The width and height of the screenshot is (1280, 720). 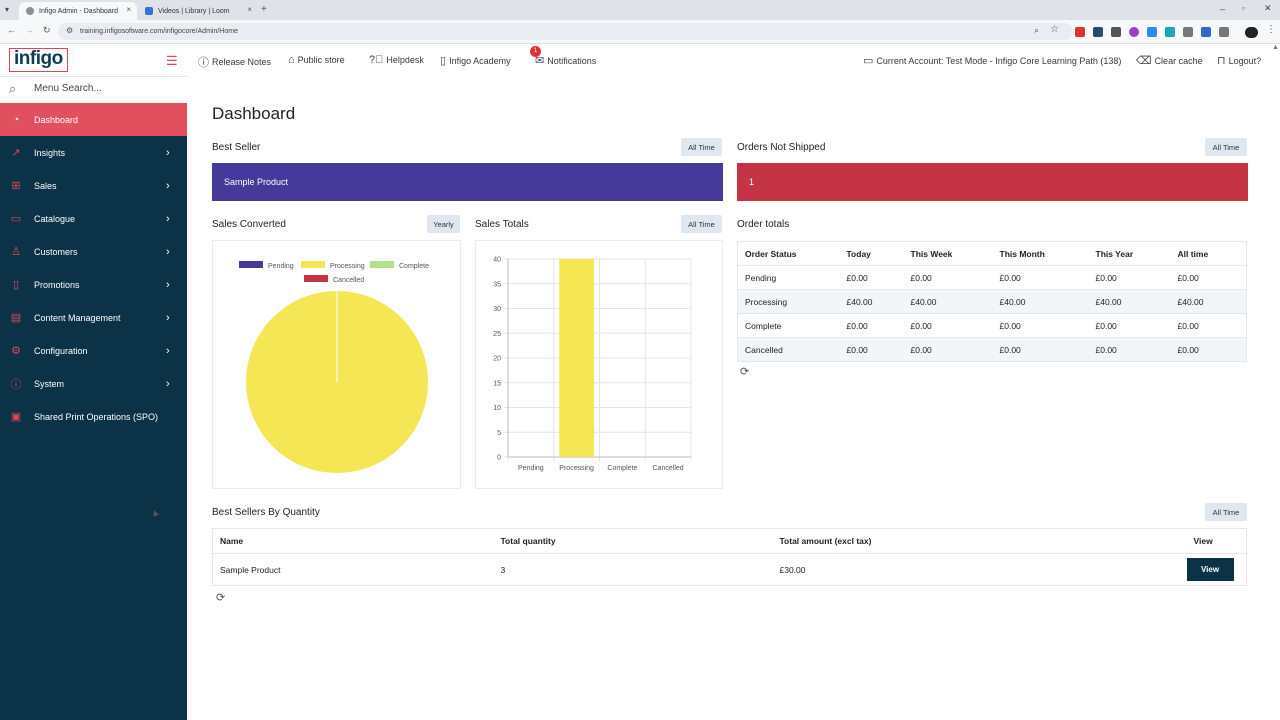 What do you see at coordinates (172, 60) in the screenshot?
I see `hamburger-menu-icon: ☰` at bounding box center [172, 60].